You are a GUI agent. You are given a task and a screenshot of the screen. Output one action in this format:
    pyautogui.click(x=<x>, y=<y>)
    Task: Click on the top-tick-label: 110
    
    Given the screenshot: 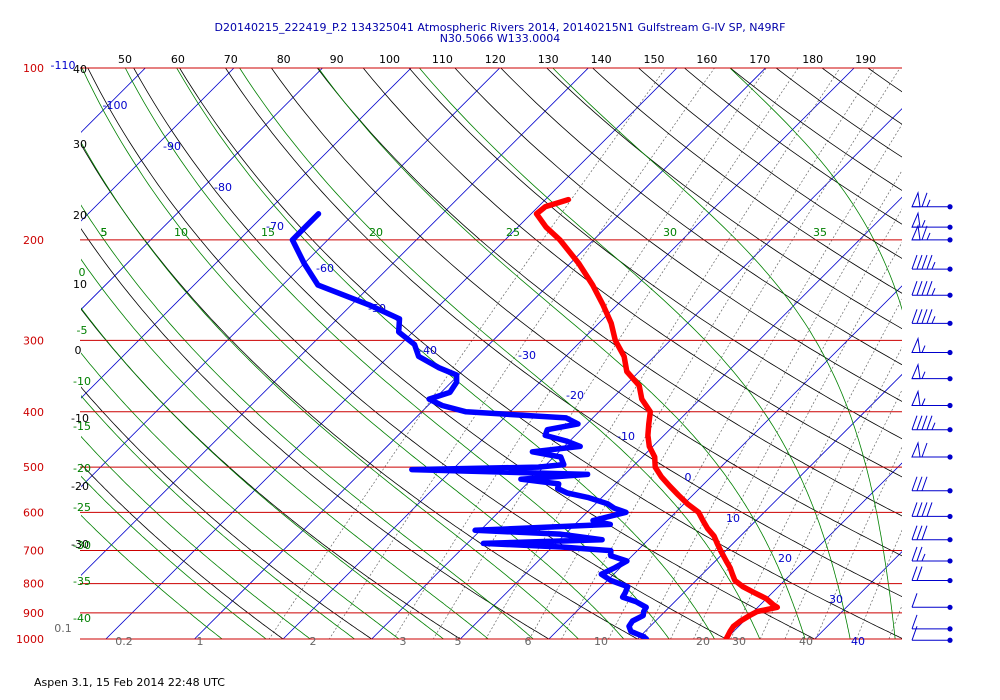 What is the action you would take?
    pyautogui.click(x=442, y=59)
    